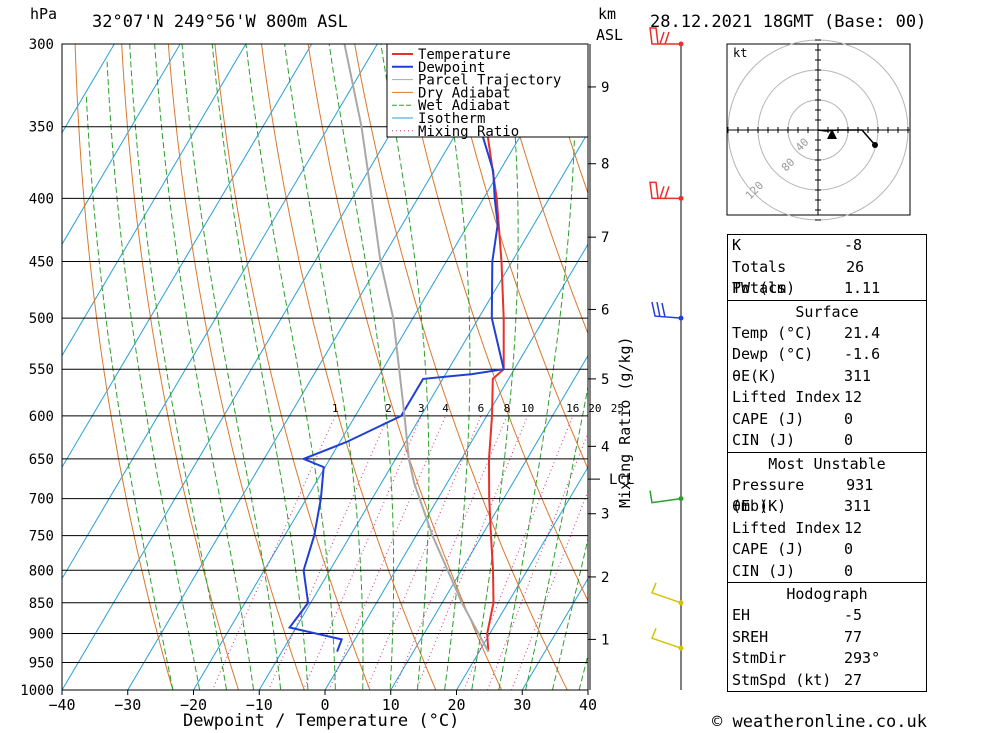  Describe the element at coordinates (43, 14) in the screenshot. I see `pressure-unit: hPa` at that location.